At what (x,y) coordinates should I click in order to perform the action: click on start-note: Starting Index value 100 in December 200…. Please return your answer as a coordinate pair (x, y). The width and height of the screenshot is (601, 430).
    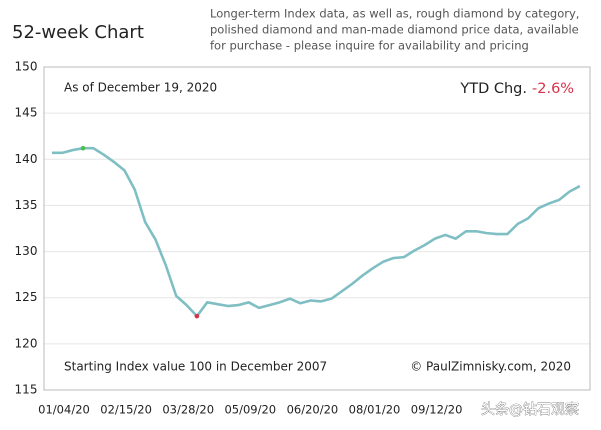
    Looking at the image, I should click on (195, 367).